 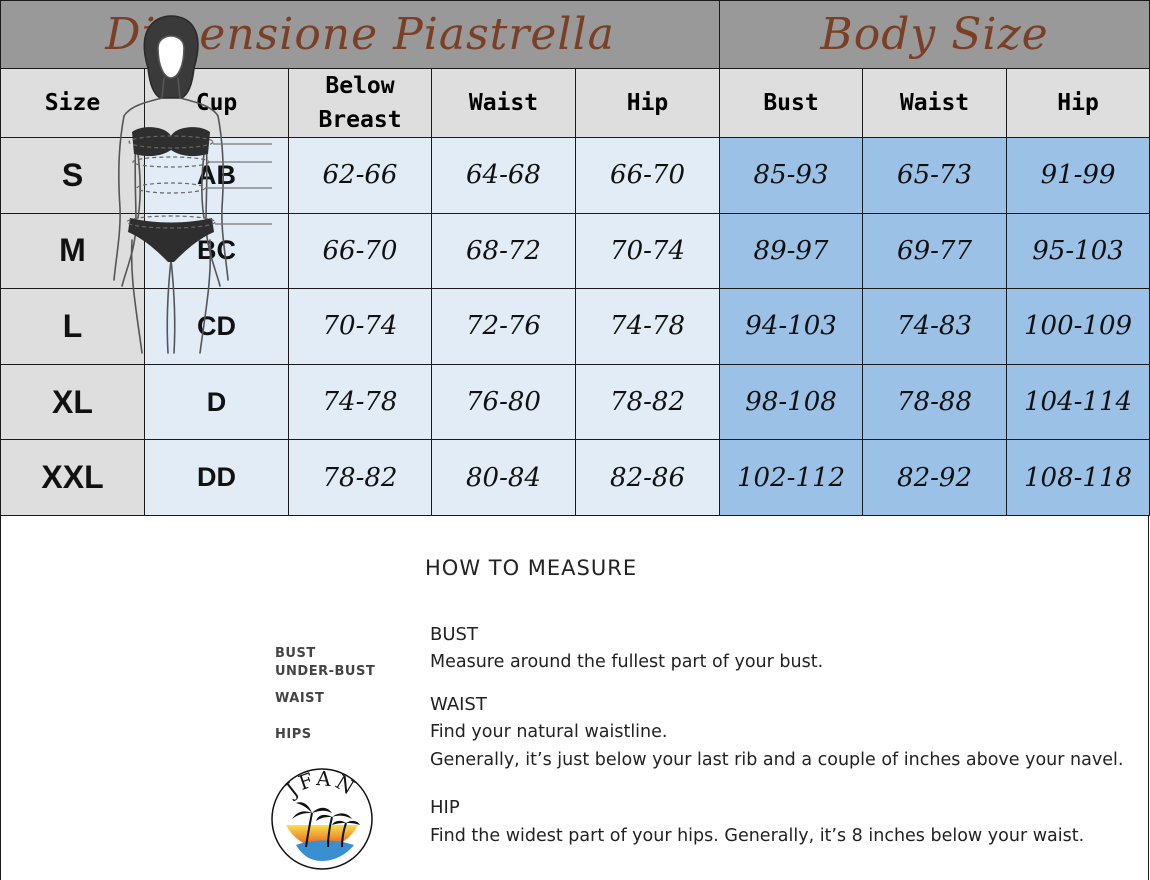 I want to click on header-below-breast-line1: Below, so click(x=360, y=85).